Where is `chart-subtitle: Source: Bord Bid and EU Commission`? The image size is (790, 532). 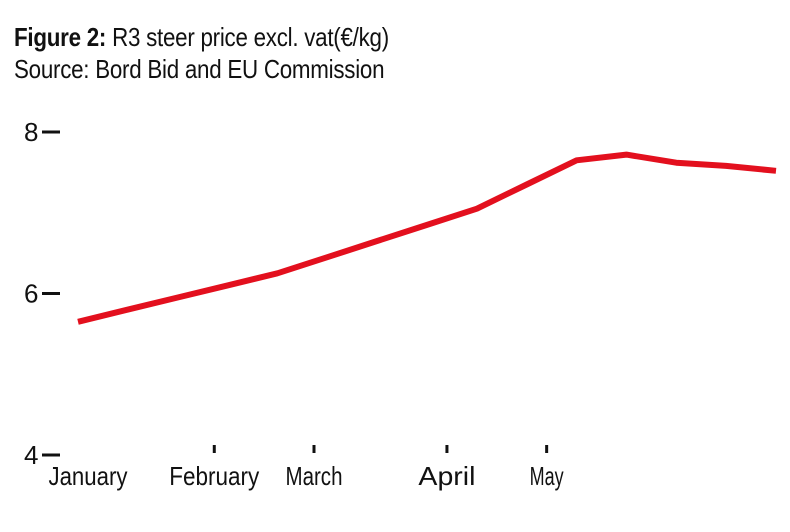
chart-subtitle: Source: Bord Bid and EU Commission is located at coordinates (199, 69).